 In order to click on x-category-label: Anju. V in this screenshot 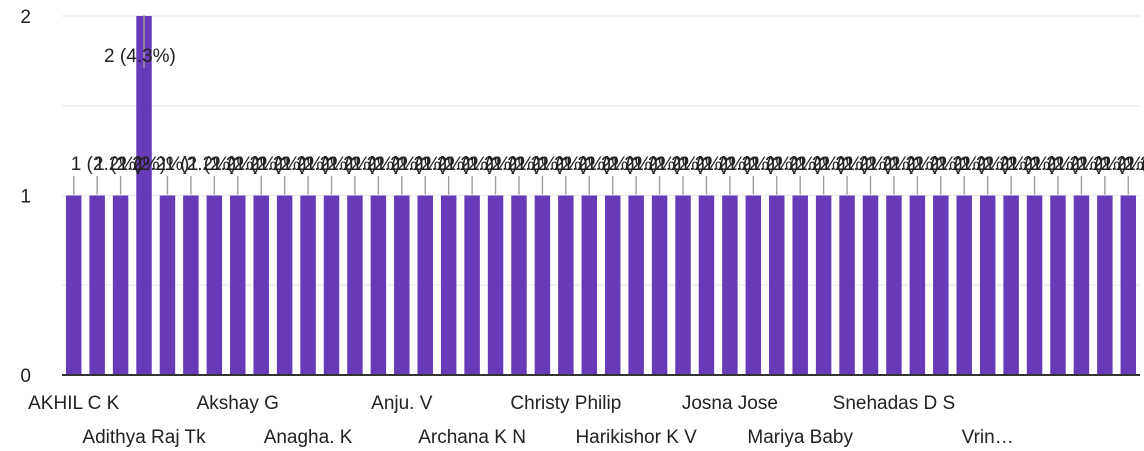, I will do `click(402, 403)`.